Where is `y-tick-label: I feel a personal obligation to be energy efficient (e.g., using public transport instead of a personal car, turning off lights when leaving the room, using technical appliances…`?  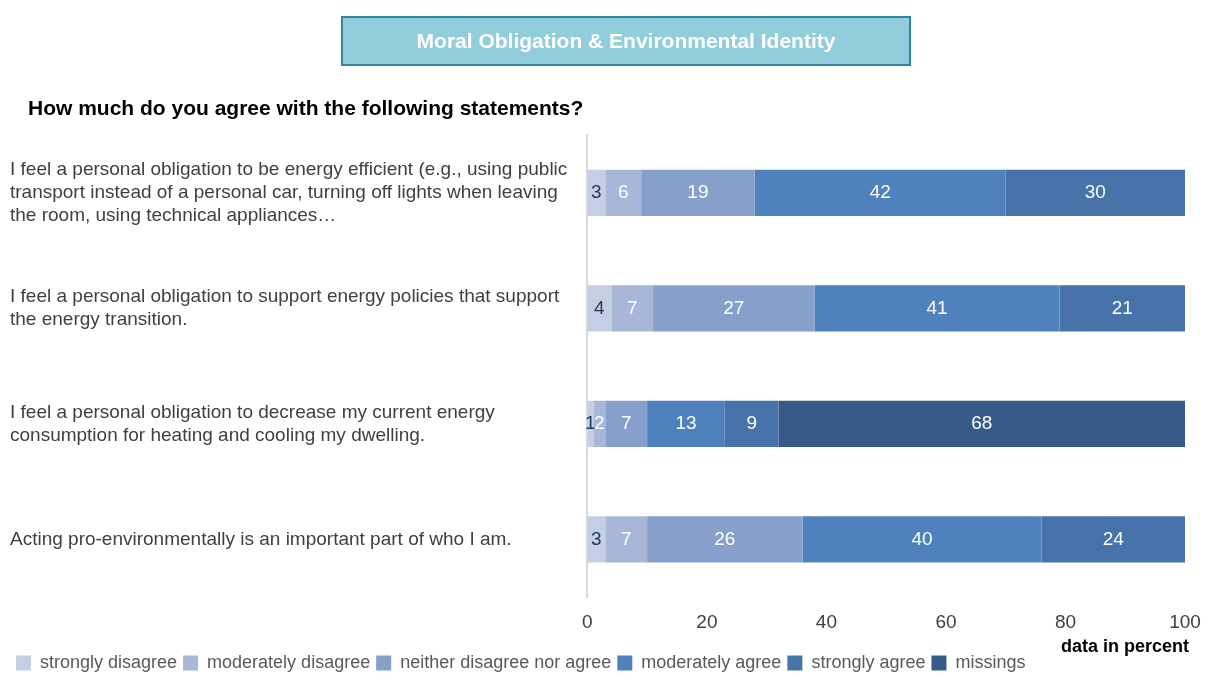 y-tick-label: I feel a personal obligation to be energy efficient (e.g., using public transport instead of a personal car, turning off lights when leaving the room, using technical appliances… is located at coordinates (289, 191).